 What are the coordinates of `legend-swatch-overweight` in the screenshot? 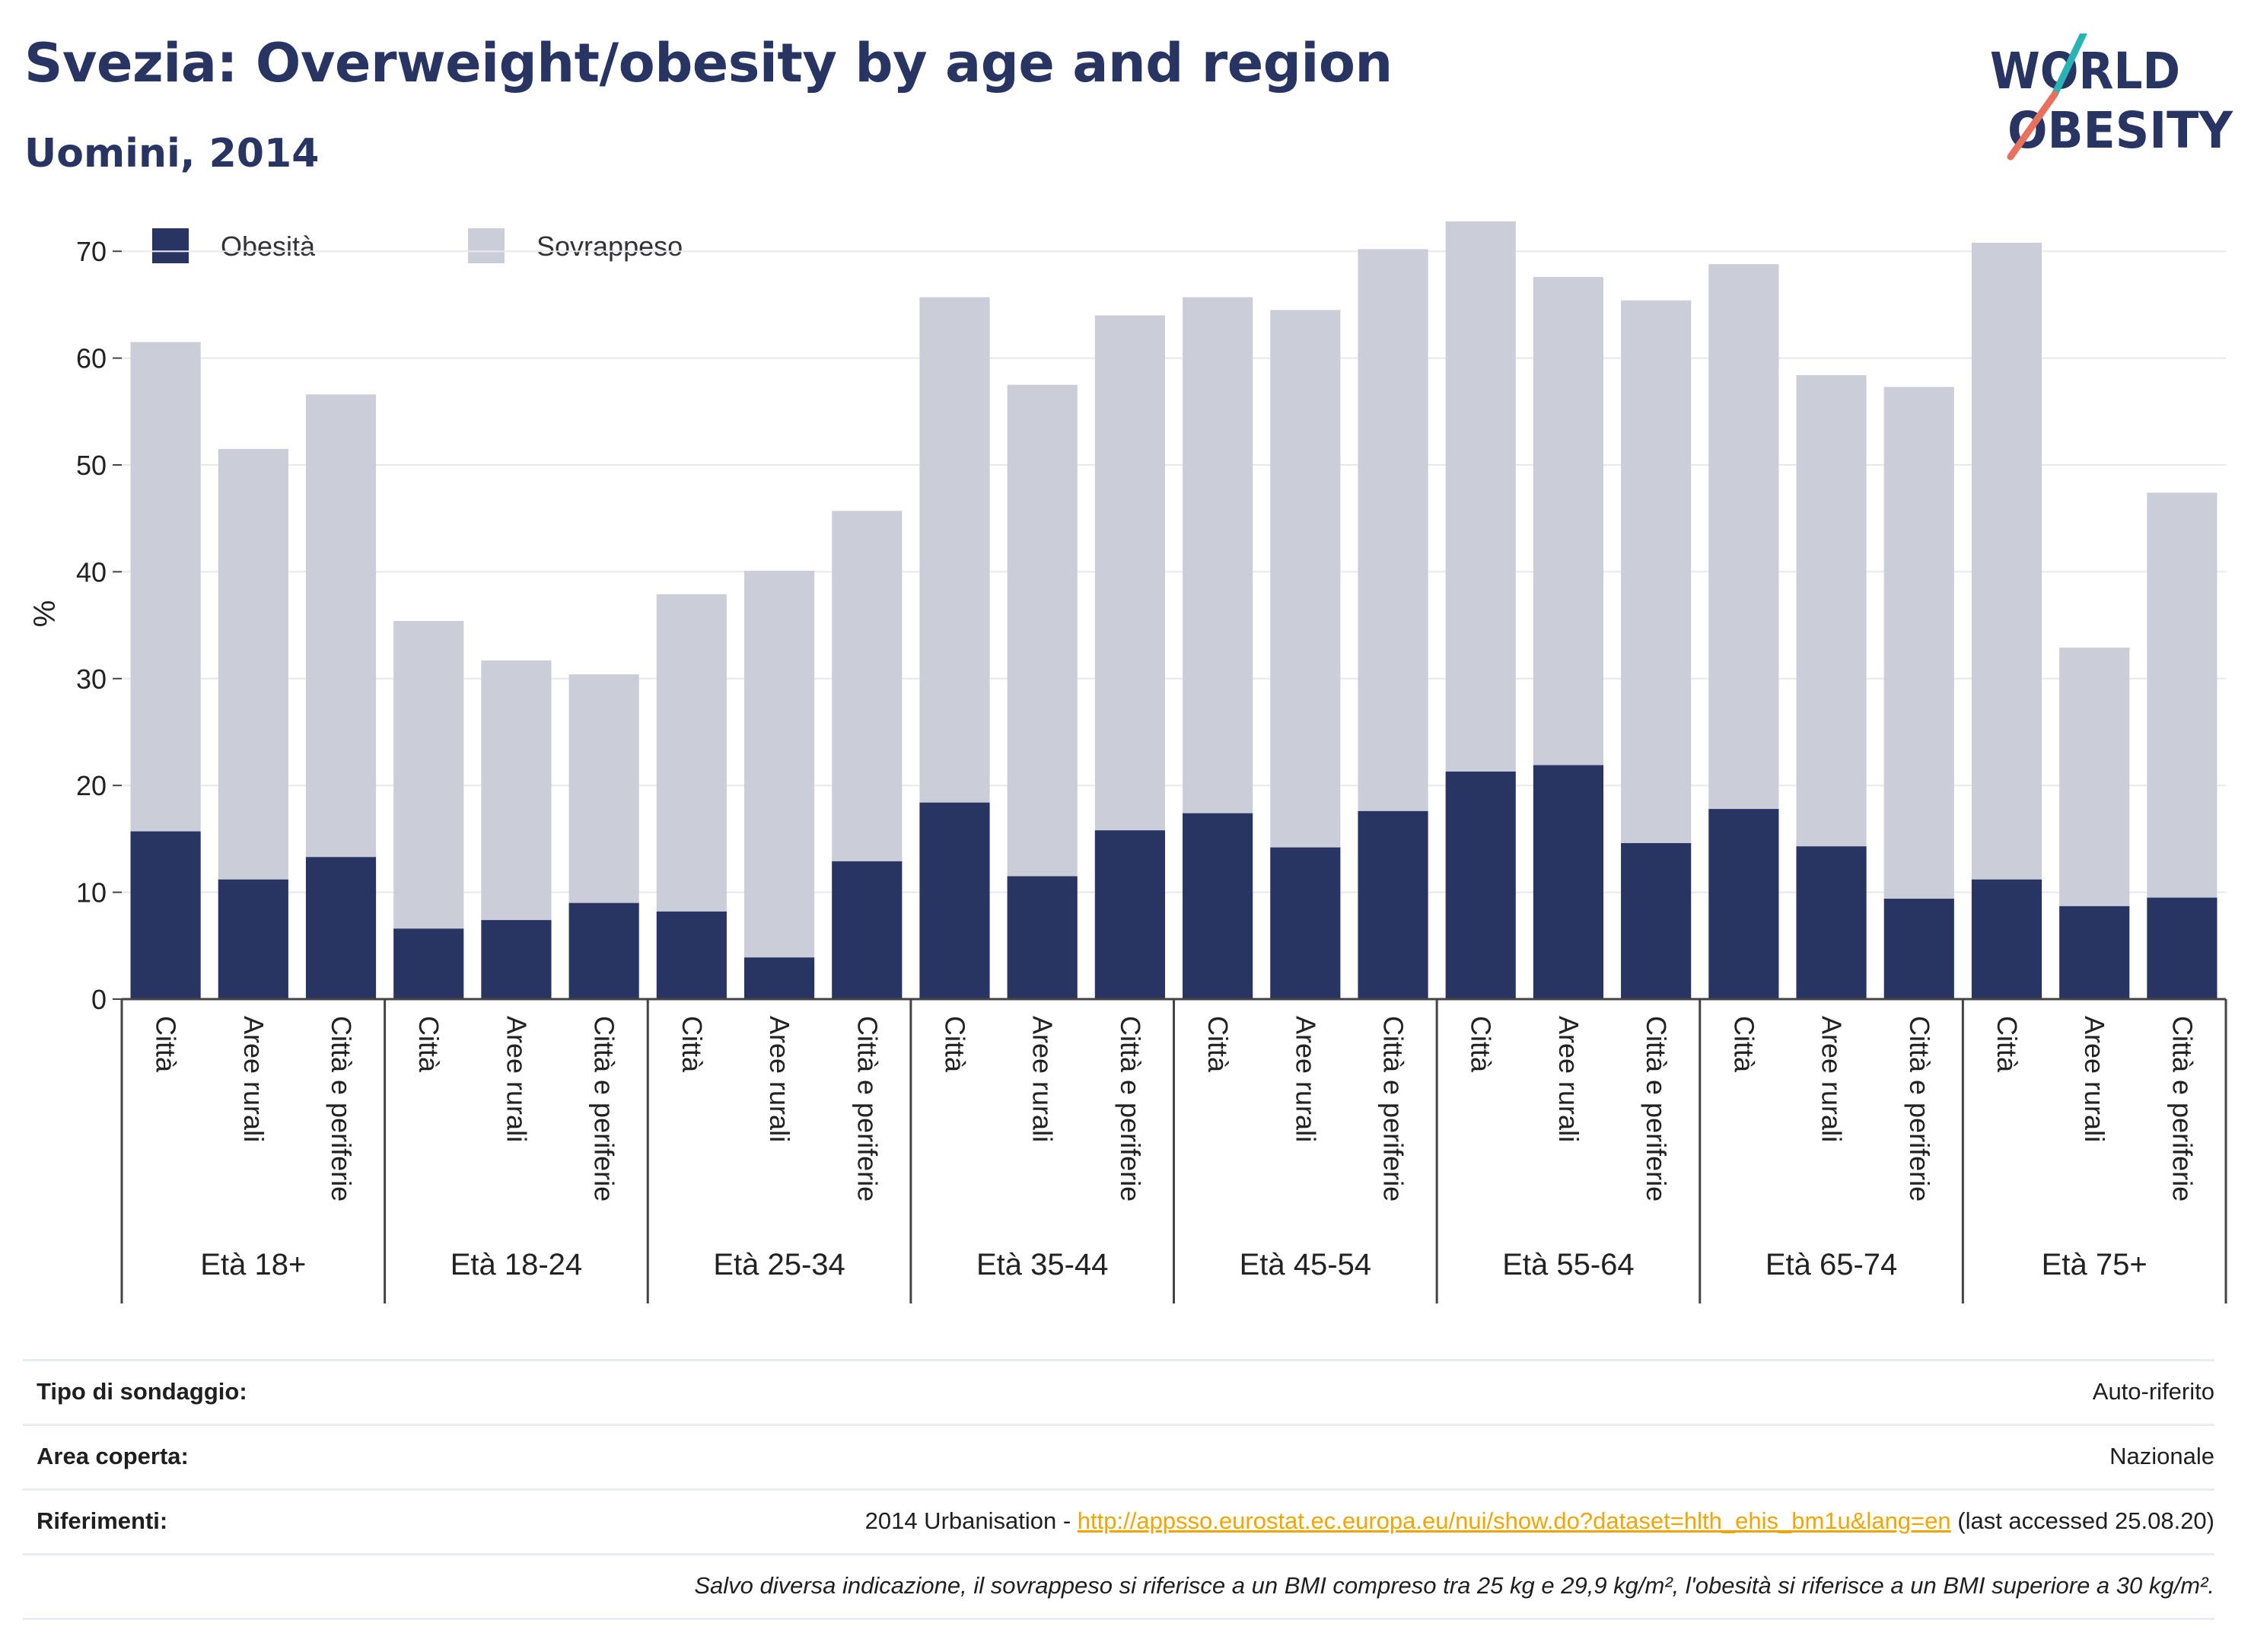 It's located at (486, 245).